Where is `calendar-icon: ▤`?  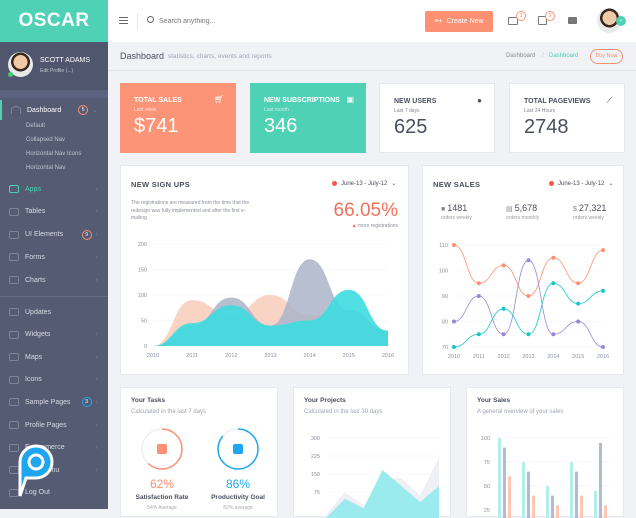 calendar-icon: ▤ is located at coordinates (510, 209).